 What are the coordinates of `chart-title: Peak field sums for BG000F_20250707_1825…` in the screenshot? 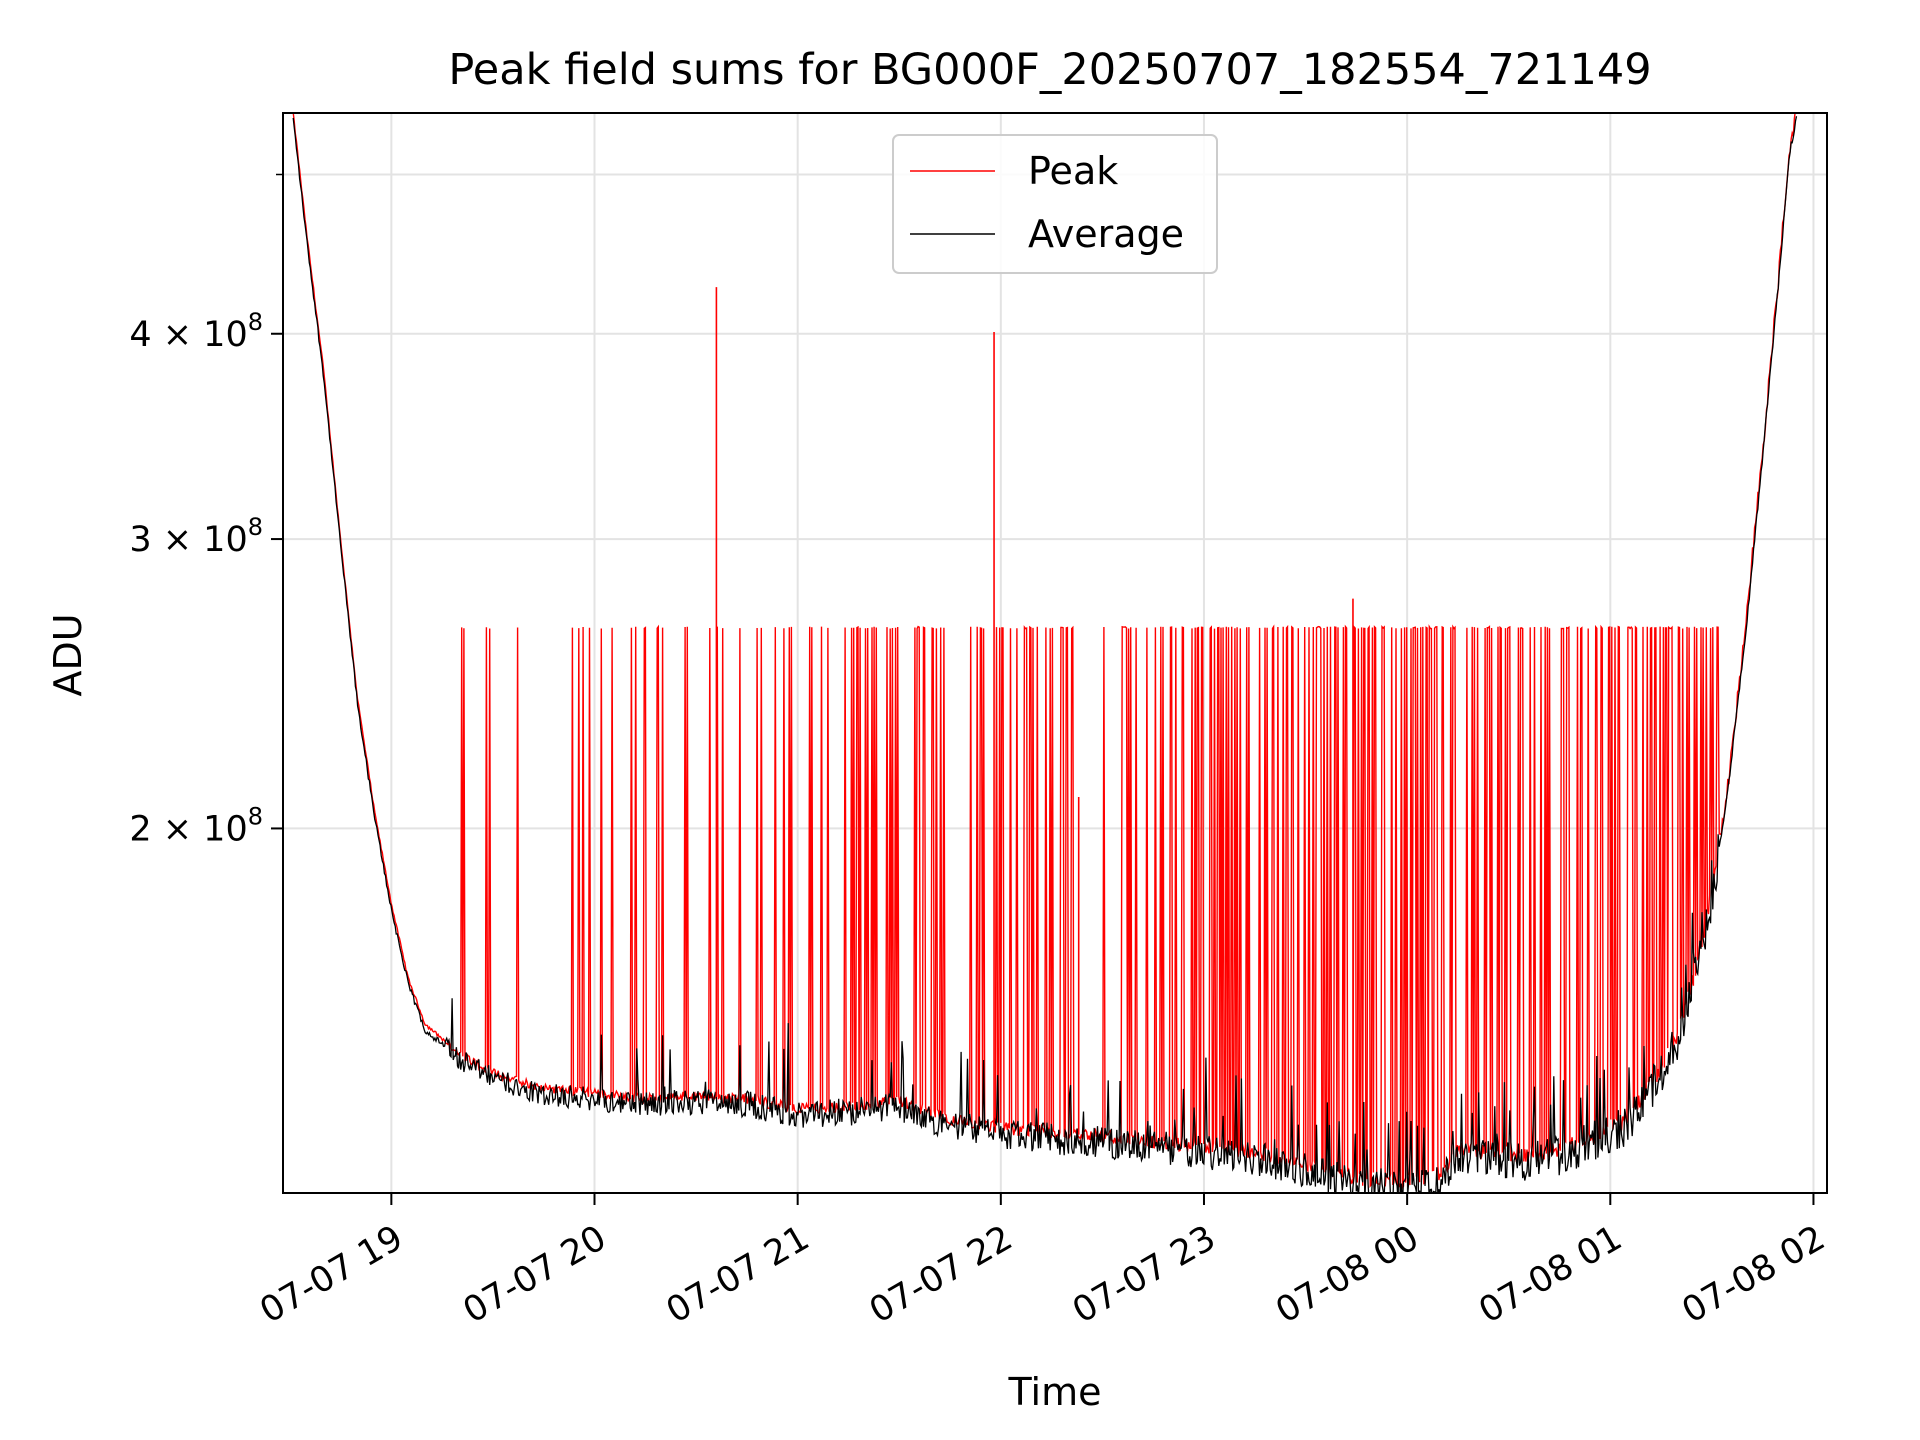 It's located at (1049, 70).